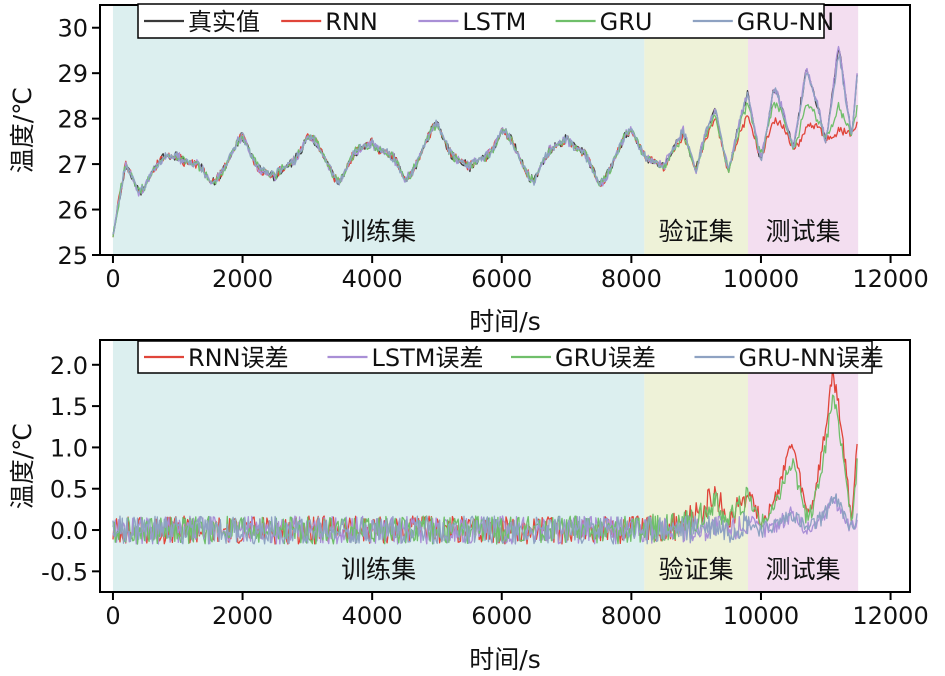 This screenshot has height=676, width=945. What do you see at coordinates (785, 22) in the screenshot?
I see `legend-label: GRU-NN` at bounding box center [785, 22].